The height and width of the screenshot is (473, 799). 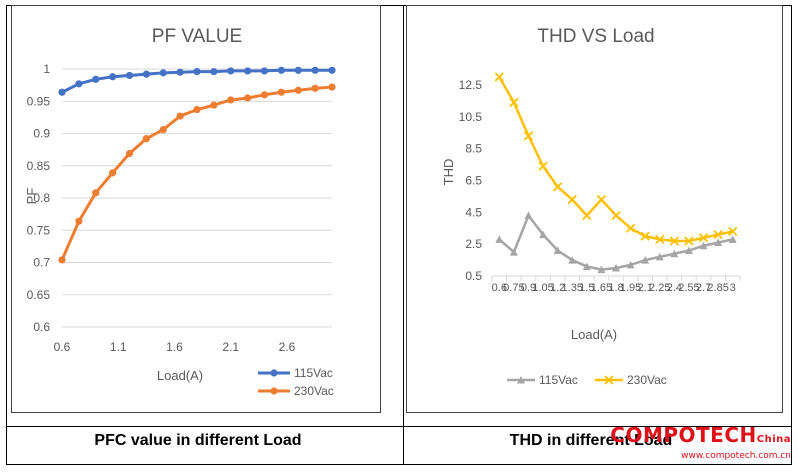 I want to click on y-tick-label: 0.6, so click(x=41, y=327).